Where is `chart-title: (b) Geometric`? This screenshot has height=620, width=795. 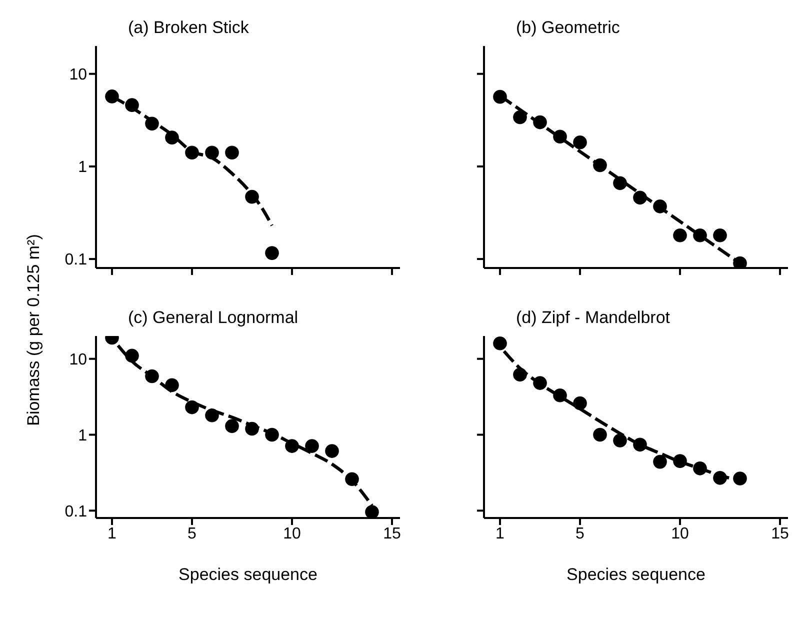 chart-title: (b) Geometric is located at coordinates (568, 28).